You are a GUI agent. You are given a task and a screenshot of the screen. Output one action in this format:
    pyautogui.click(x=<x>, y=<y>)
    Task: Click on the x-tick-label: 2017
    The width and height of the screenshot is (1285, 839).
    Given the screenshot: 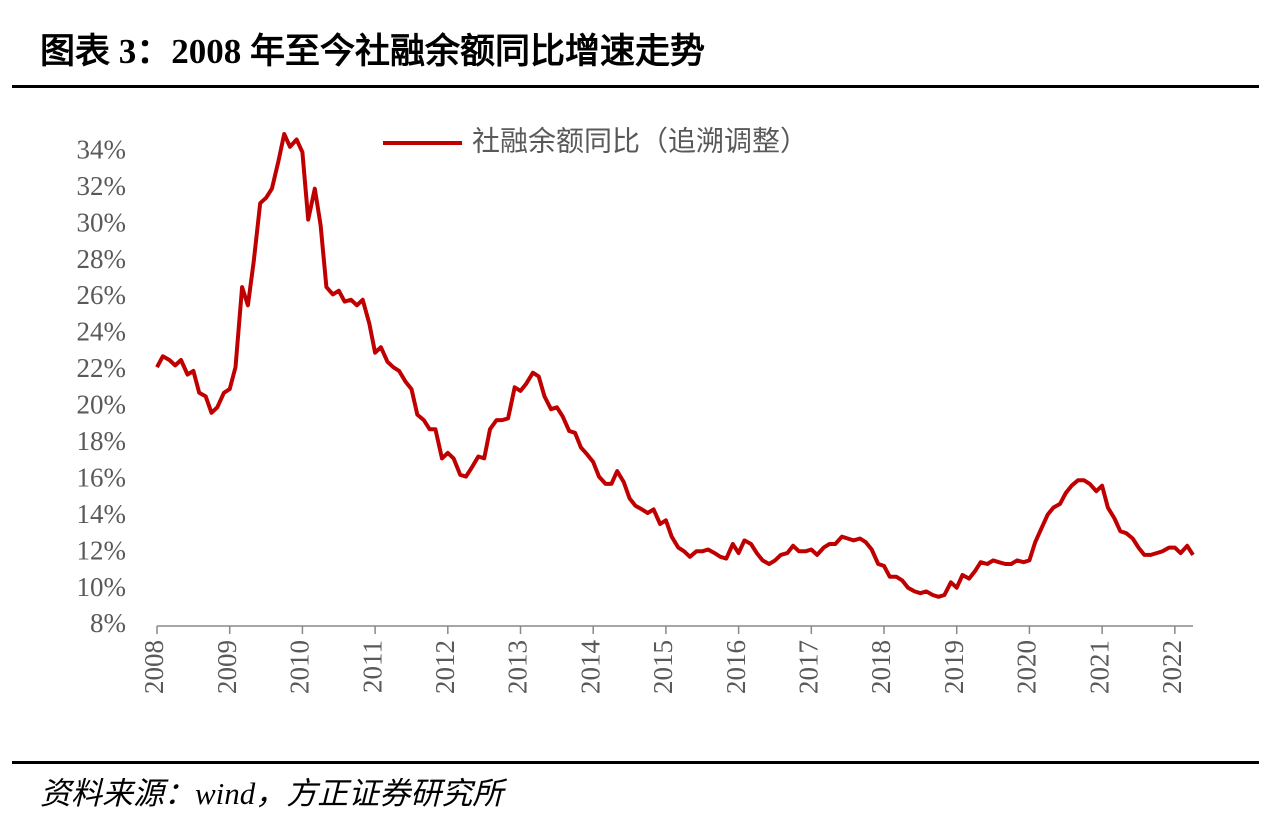 What is the action you would take?
    pyautogui.click(x=809, y=667)
    